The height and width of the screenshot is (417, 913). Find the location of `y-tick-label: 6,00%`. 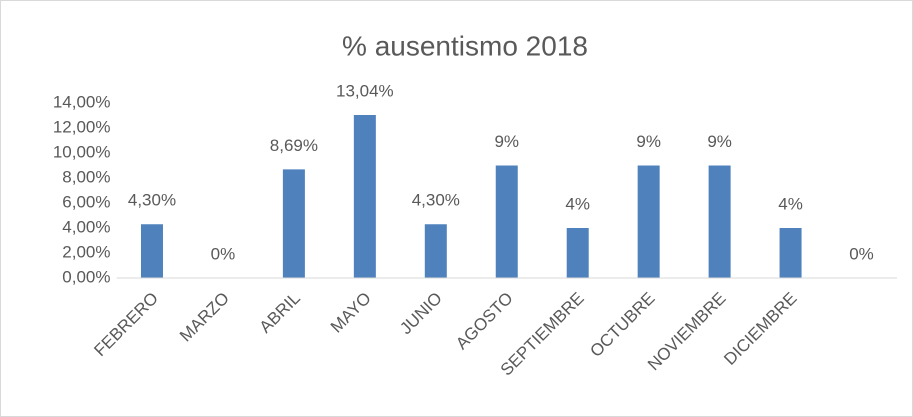

y-tick-label: 6,00% is located at coordinates (86, 201).